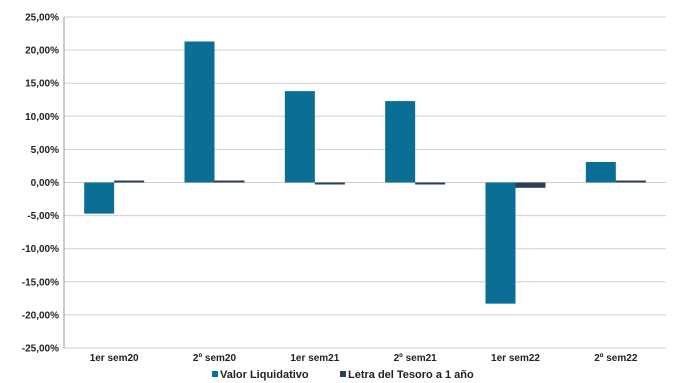 Image resolution: width=674 pixels, height=383 pixels. I want to click on x-tick-label: 1er sem20, so click(114, 358).